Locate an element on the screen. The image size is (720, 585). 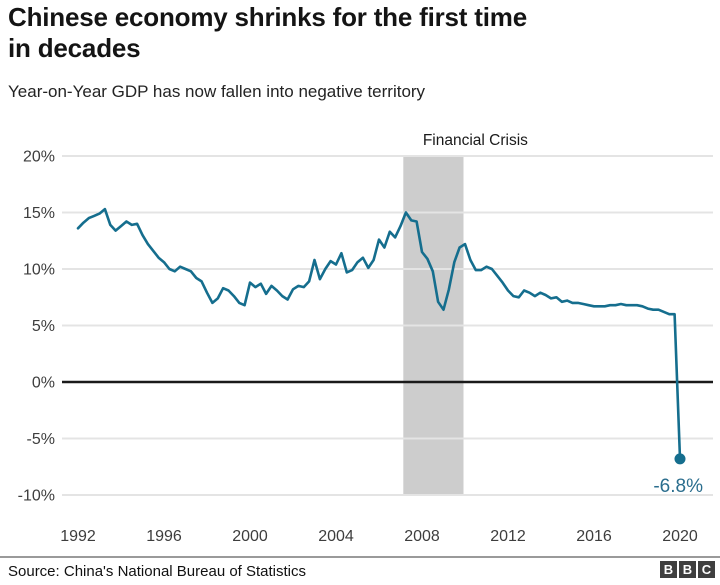
x-tick-label: 2016 is located at coordinates (594, 536).